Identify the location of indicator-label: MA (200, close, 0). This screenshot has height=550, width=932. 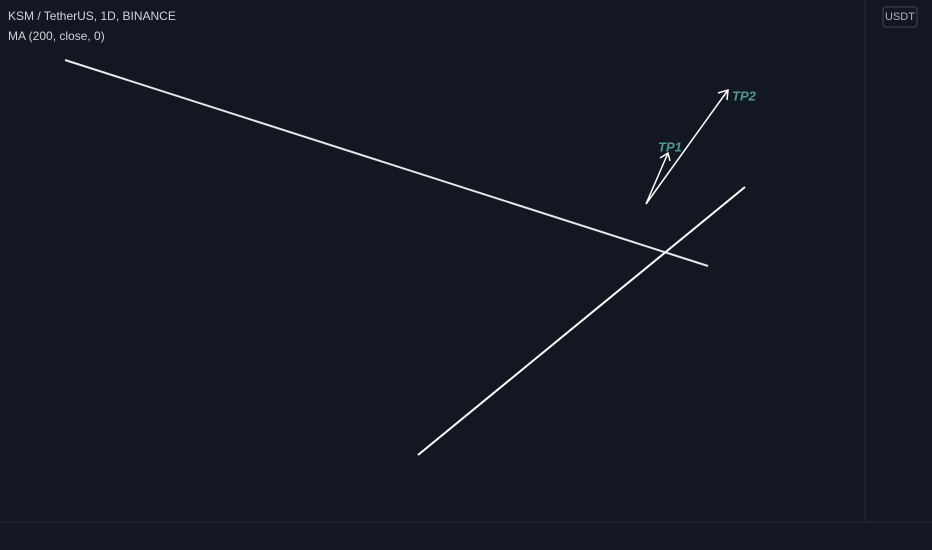
(56, 36).